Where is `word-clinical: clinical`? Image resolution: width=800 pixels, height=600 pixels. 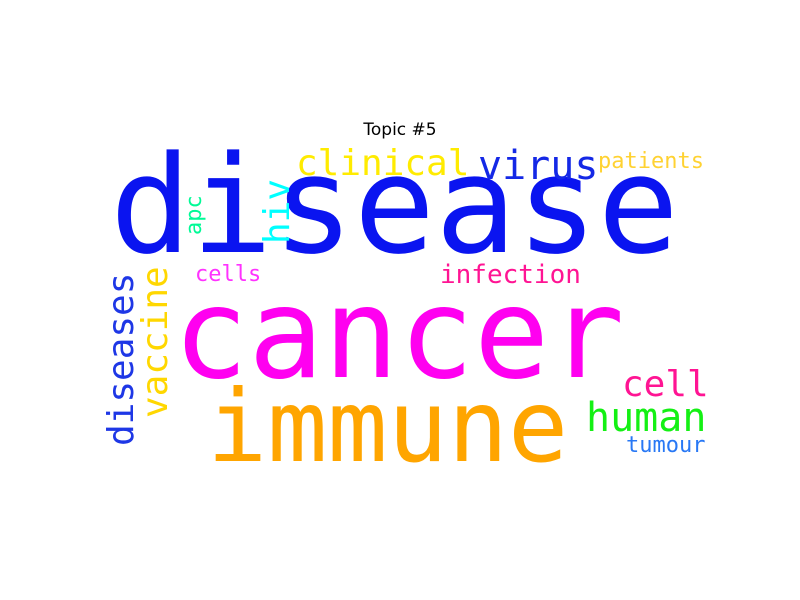
word-clinical: clinical is located at coordinates (383, 163).